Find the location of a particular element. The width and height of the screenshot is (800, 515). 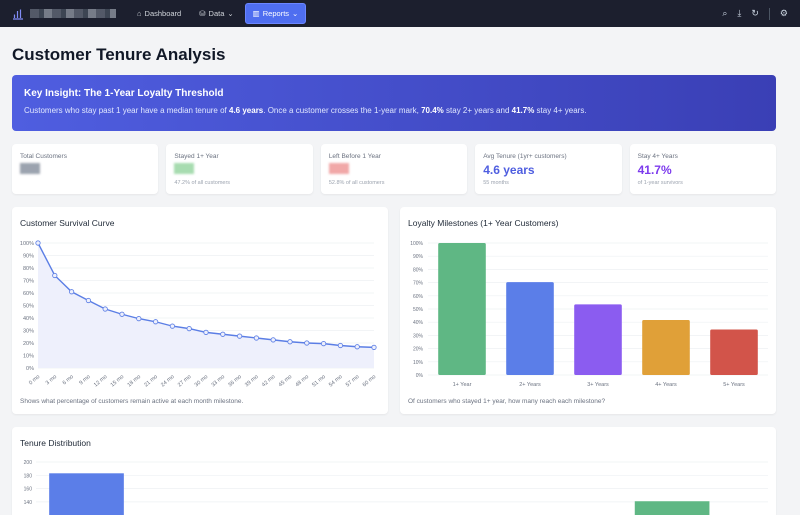

x-tick-label: 54 mo is located at coordinates (336, 381).